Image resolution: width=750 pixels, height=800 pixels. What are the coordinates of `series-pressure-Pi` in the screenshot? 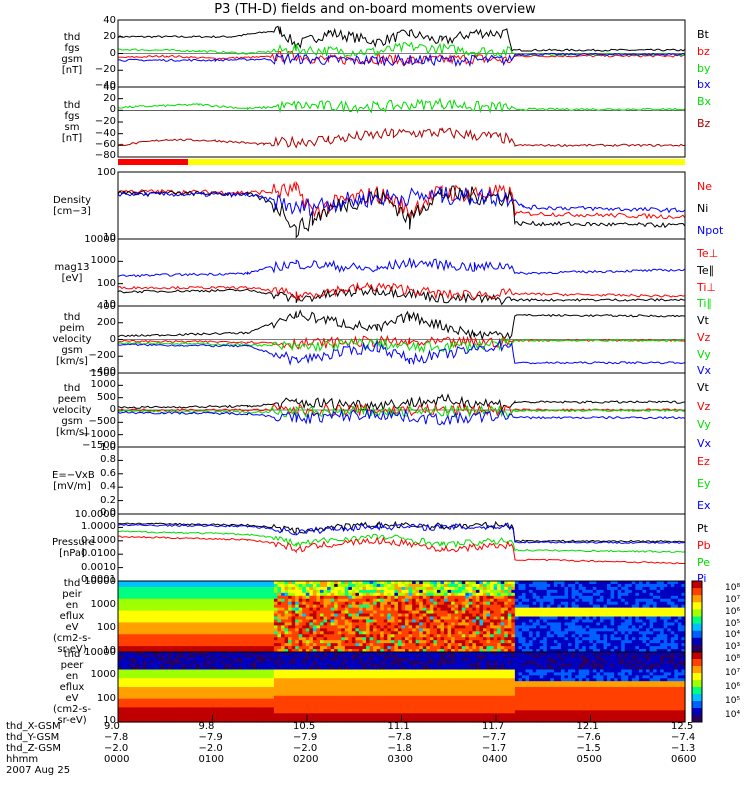 It's located at (401, 532).